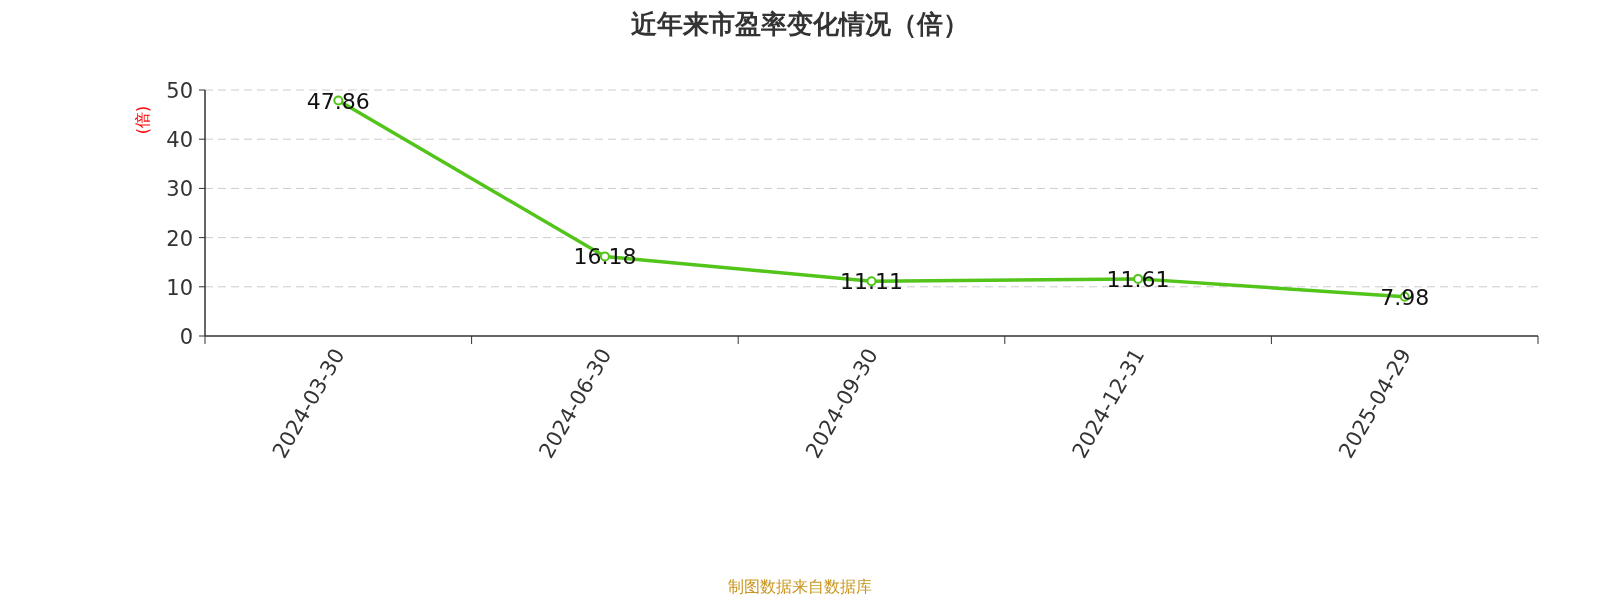  I want to click on text: 制图数据来自数据库, so click(800, 586).